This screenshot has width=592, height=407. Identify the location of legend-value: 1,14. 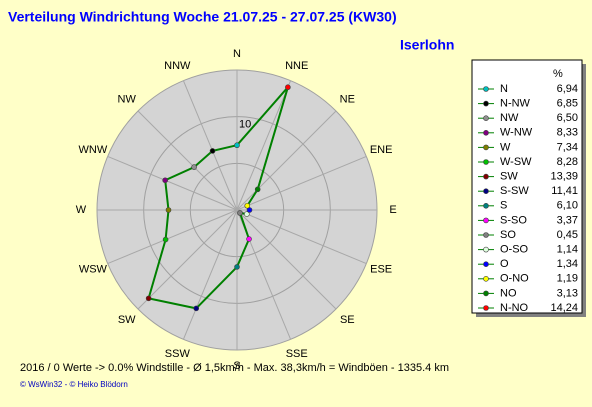
(567, 250).